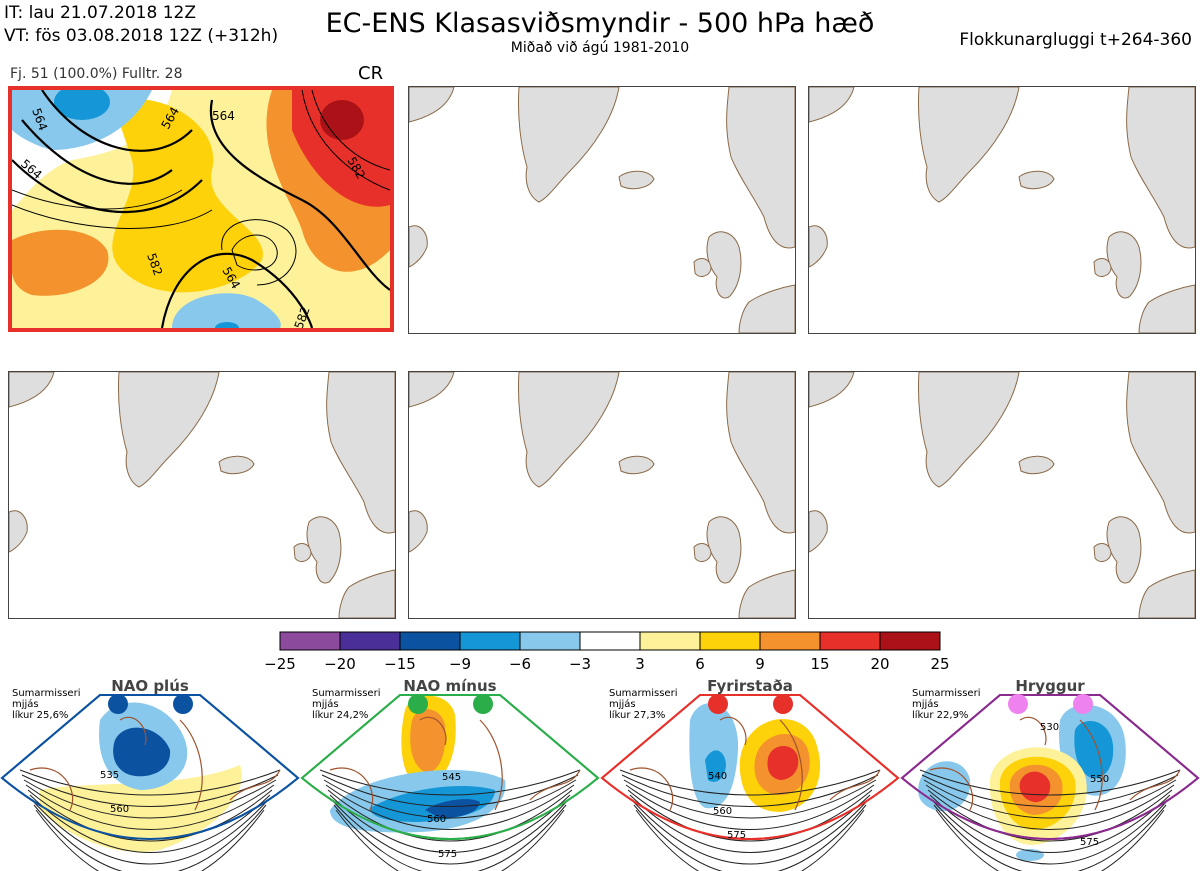  What do you see at coordinates (60, 262) in the screenshot?
I see `anomaly-orange-west` at bounding box center [60, 262].